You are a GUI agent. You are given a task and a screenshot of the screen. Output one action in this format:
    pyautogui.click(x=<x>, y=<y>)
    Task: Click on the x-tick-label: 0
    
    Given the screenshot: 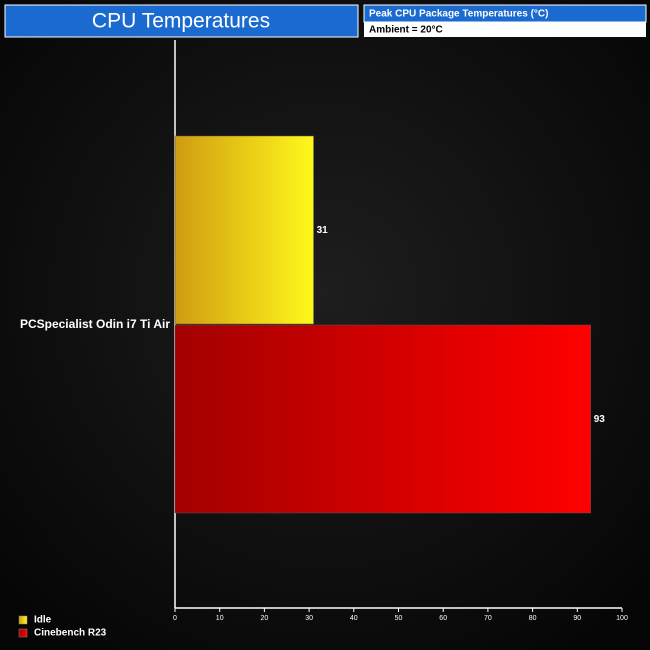 What is the action you would take?
    pyautogui.click(x=175, y=618)
    